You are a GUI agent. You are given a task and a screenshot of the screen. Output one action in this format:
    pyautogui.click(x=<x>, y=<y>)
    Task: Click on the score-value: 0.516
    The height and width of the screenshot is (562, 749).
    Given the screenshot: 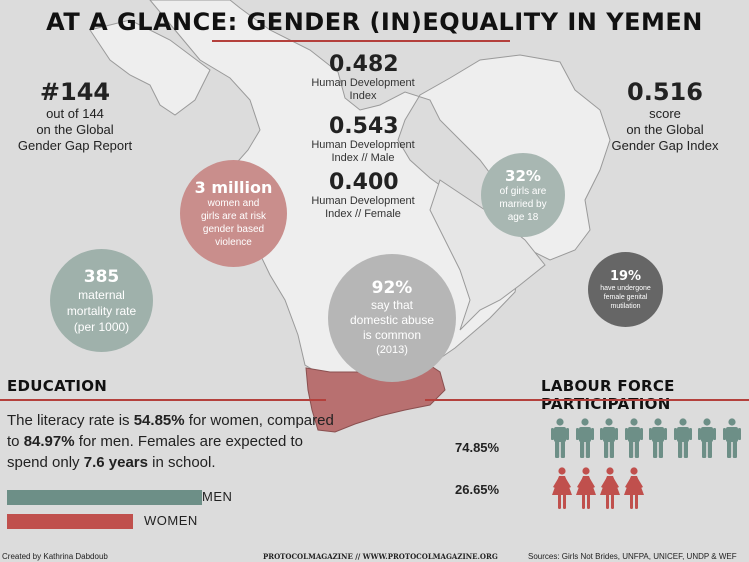 What is the action you would take?
    pyautogui.click(x=665, y=92)
    